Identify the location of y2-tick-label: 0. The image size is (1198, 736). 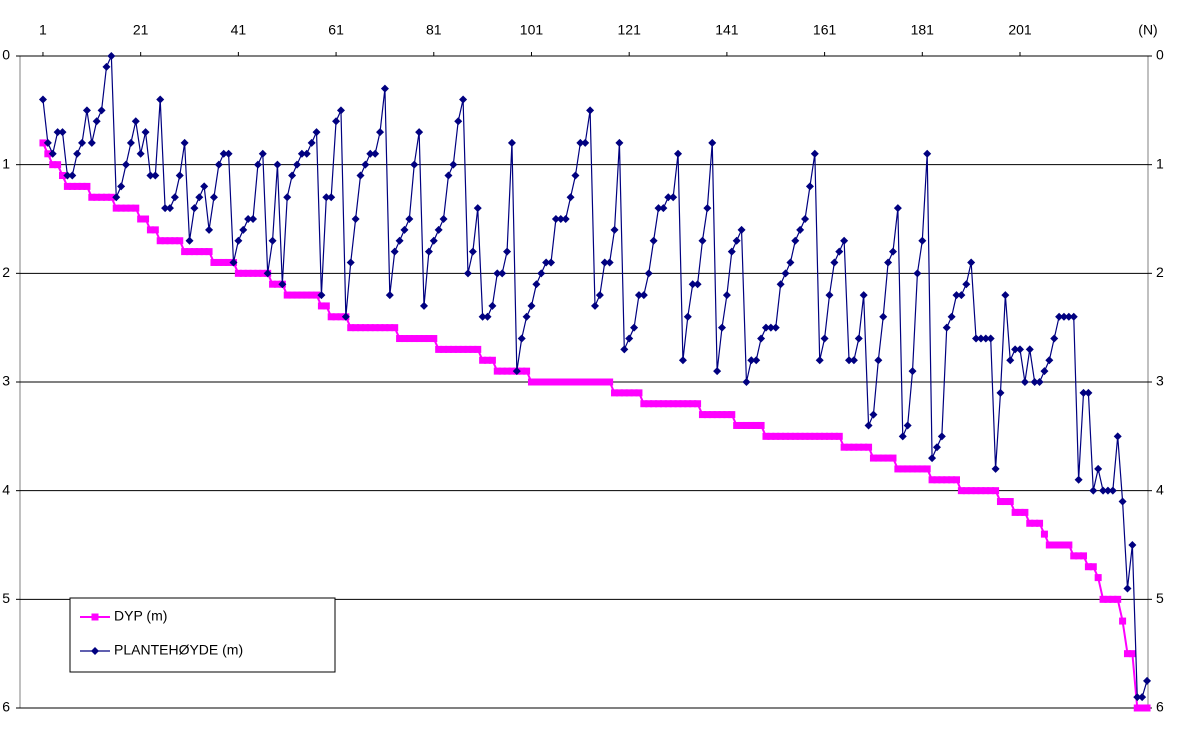
(1160, 55).